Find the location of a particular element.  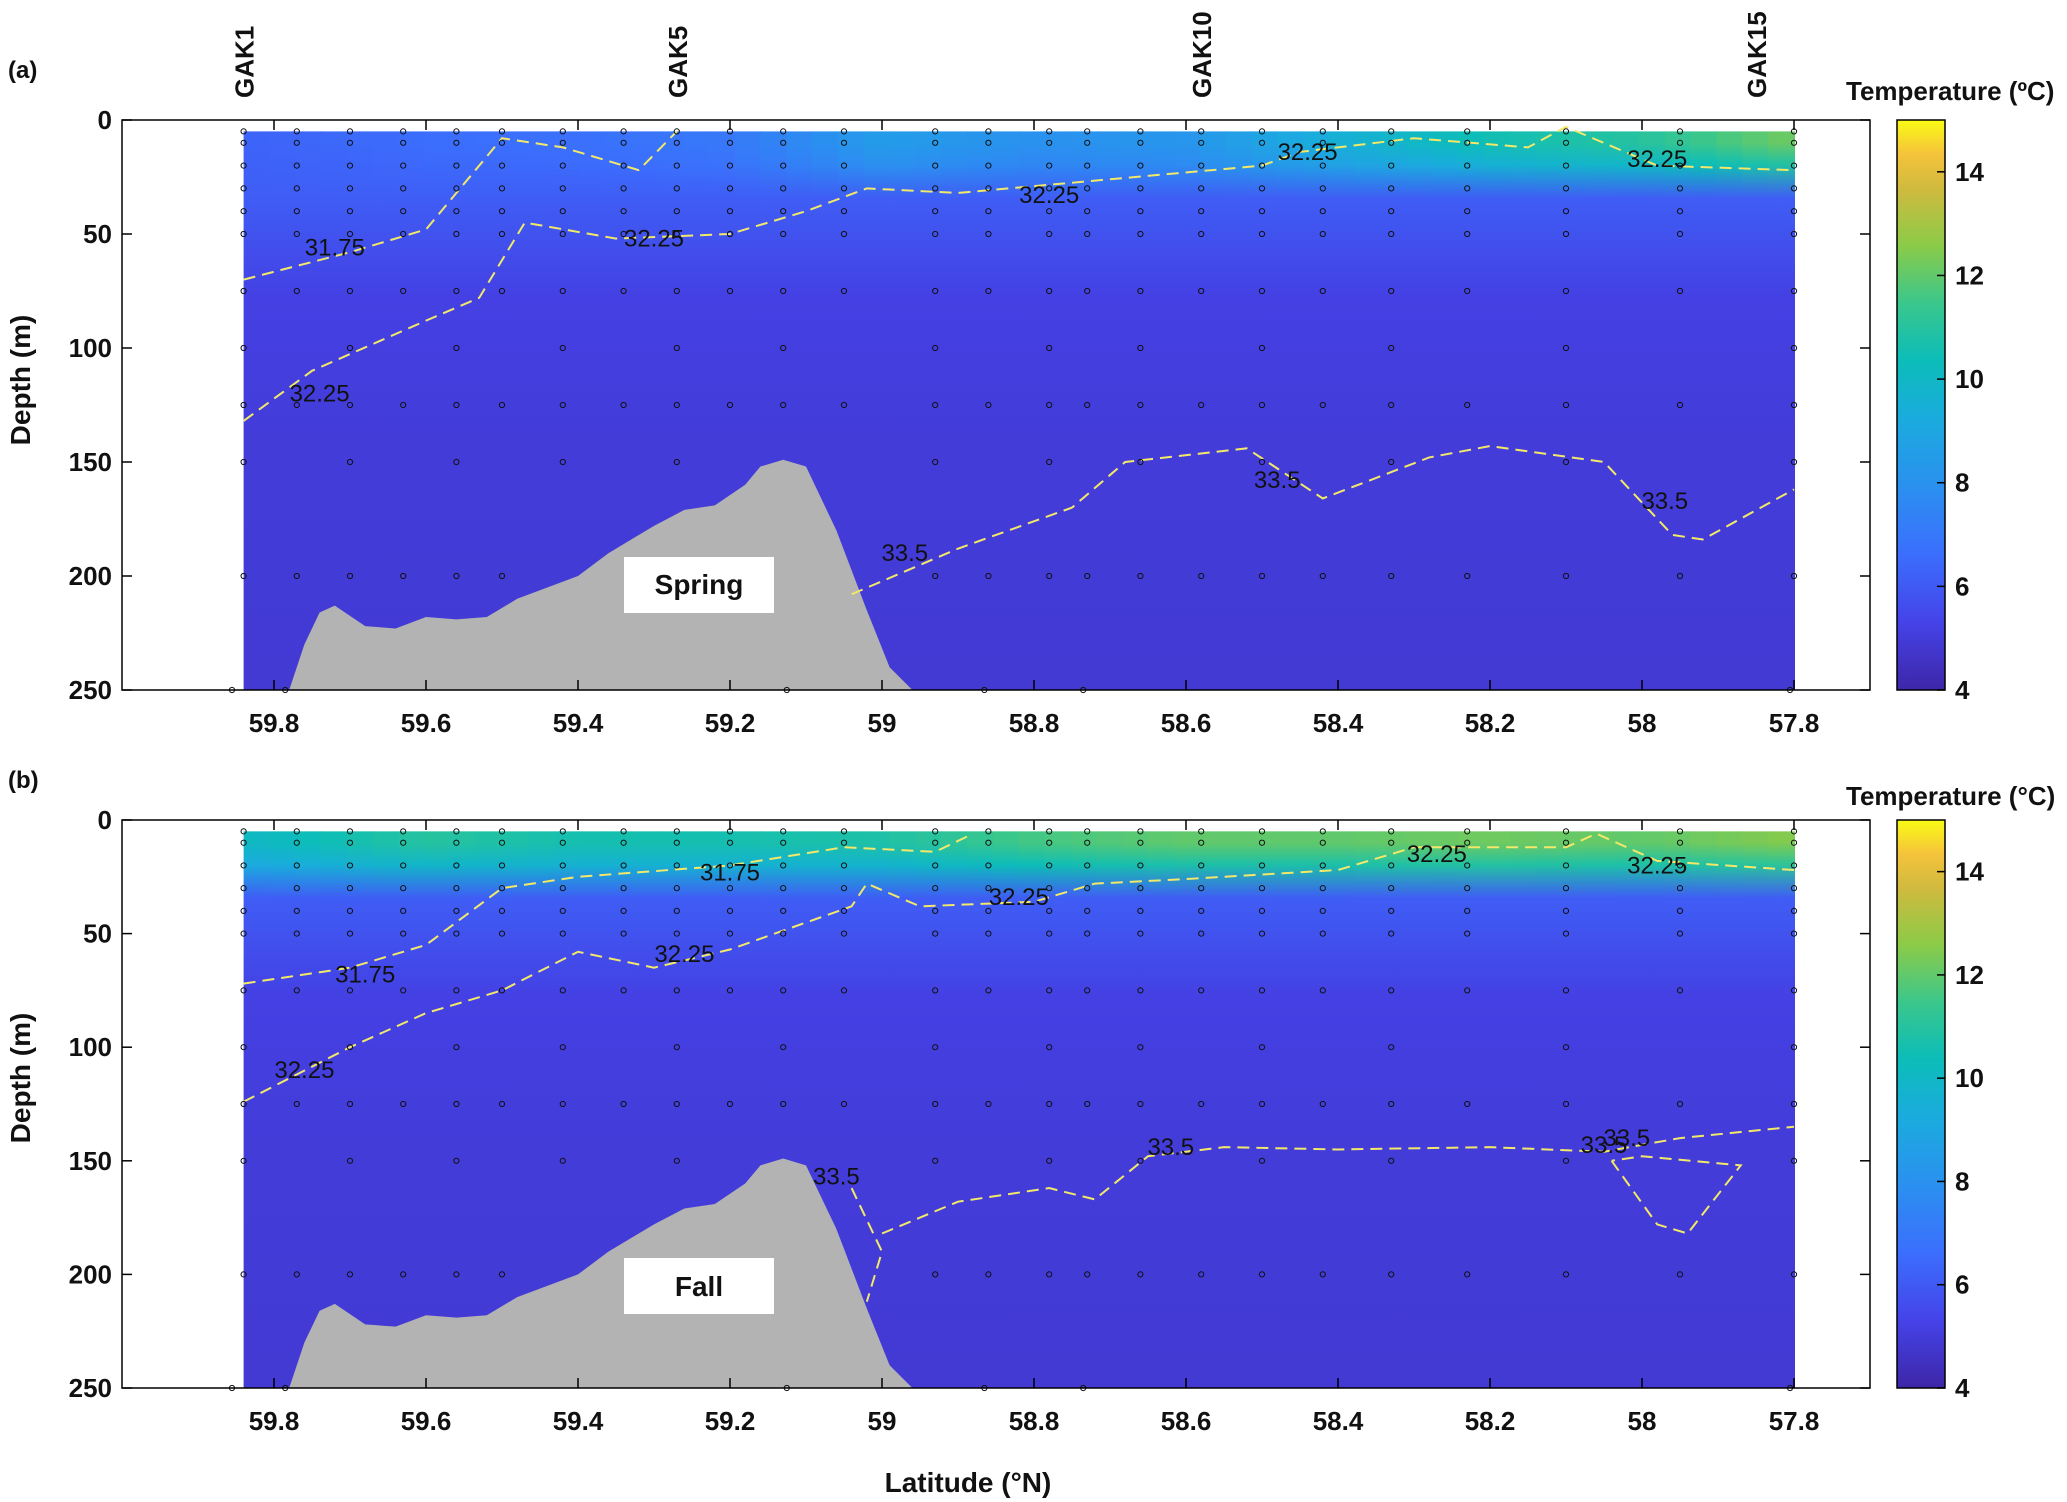

colorbar: 4 6 8 10 12 14 is located at coordinates (1940, 1111).